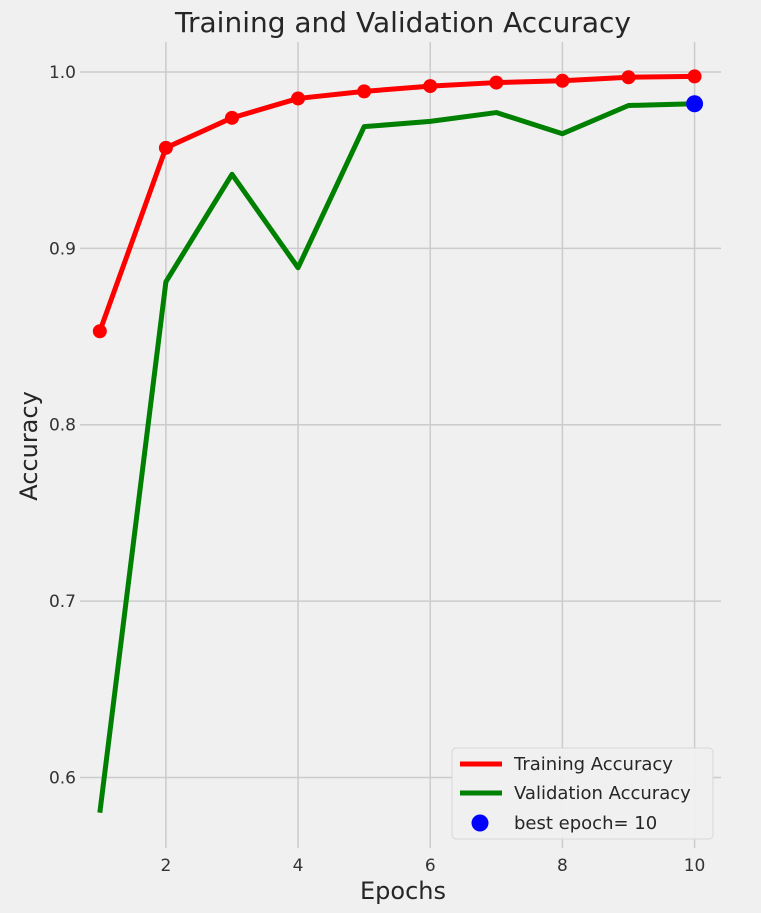  What do you see at coordinates (695, 104) in the screenshot?
I see `best-epoch-point` at bounding box center [695, 104].